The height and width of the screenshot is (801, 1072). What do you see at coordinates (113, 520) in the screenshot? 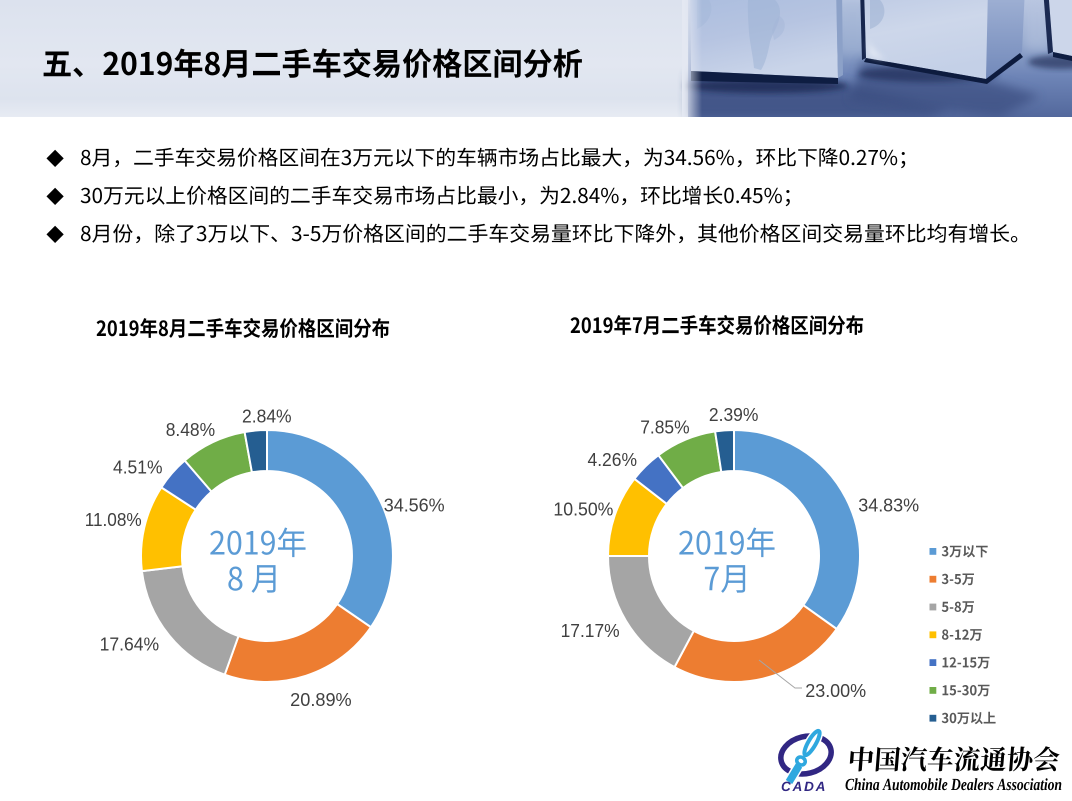
I see `svg-text: 11.08%` at bounding box center [113, 520].